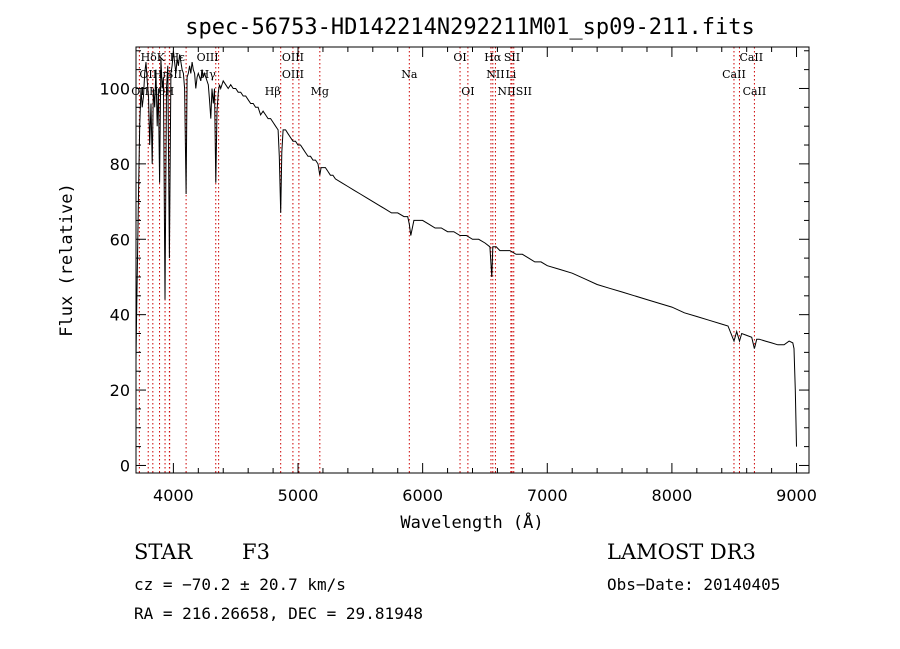  I want to click on x-tick-label: 8000, so click(672, 495).